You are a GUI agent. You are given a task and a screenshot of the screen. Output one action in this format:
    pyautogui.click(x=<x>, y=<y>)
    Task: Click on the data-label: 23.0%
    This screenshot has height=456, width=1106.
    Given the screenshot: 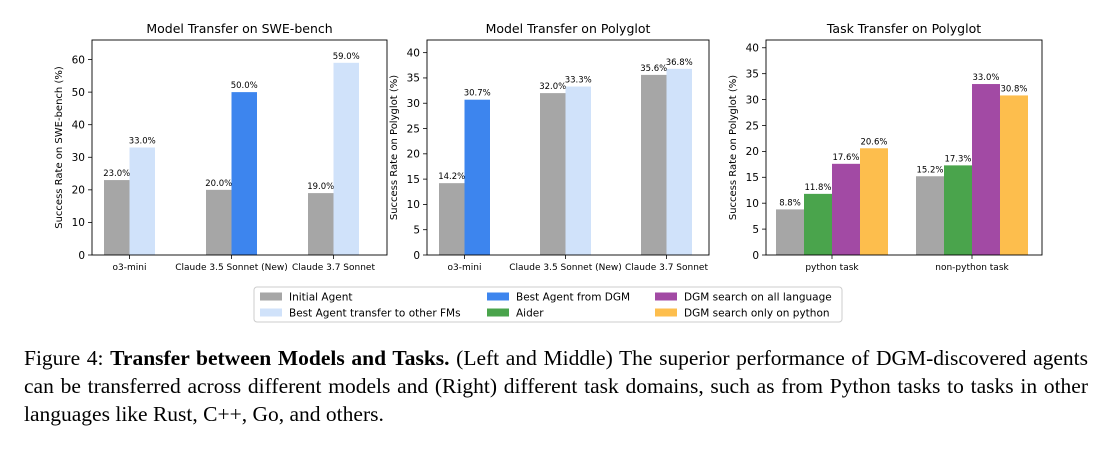 What is the action you would take?
    pyautogui.click(x=116, y=174)
    